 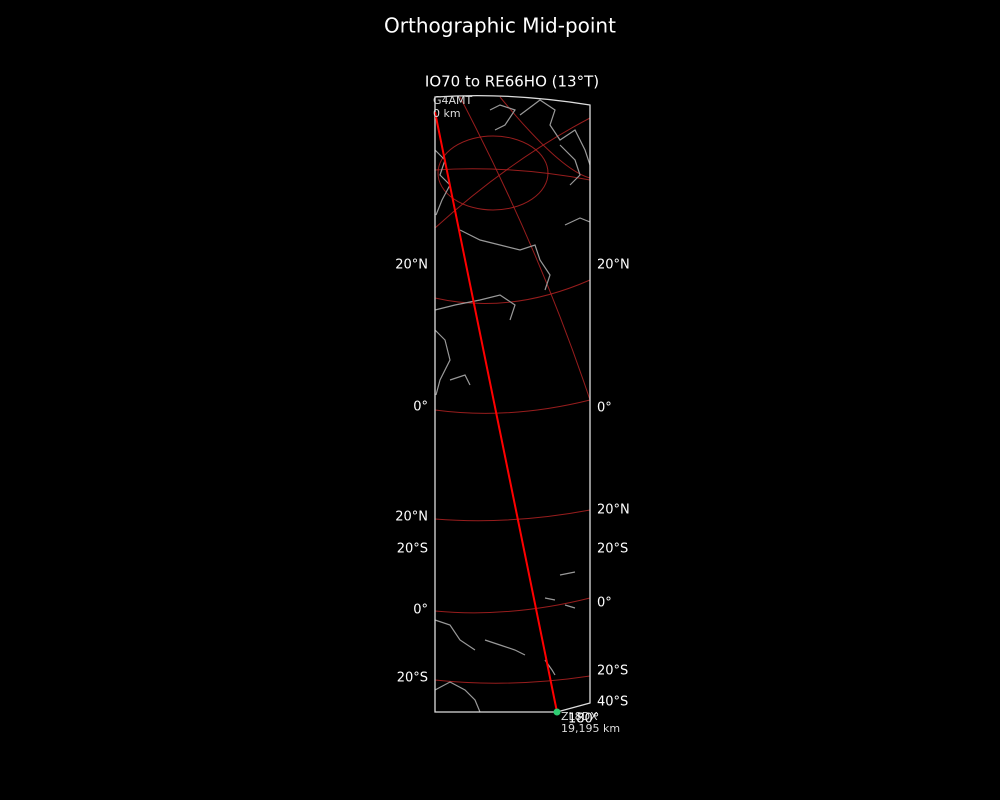 What do you see at coordinates (599, 492) in the screenshot?
I see `right-labels: 20°N 0° 20°N 20°S 0° 20°S 40°S 180°` at bounding box center [599, 492].